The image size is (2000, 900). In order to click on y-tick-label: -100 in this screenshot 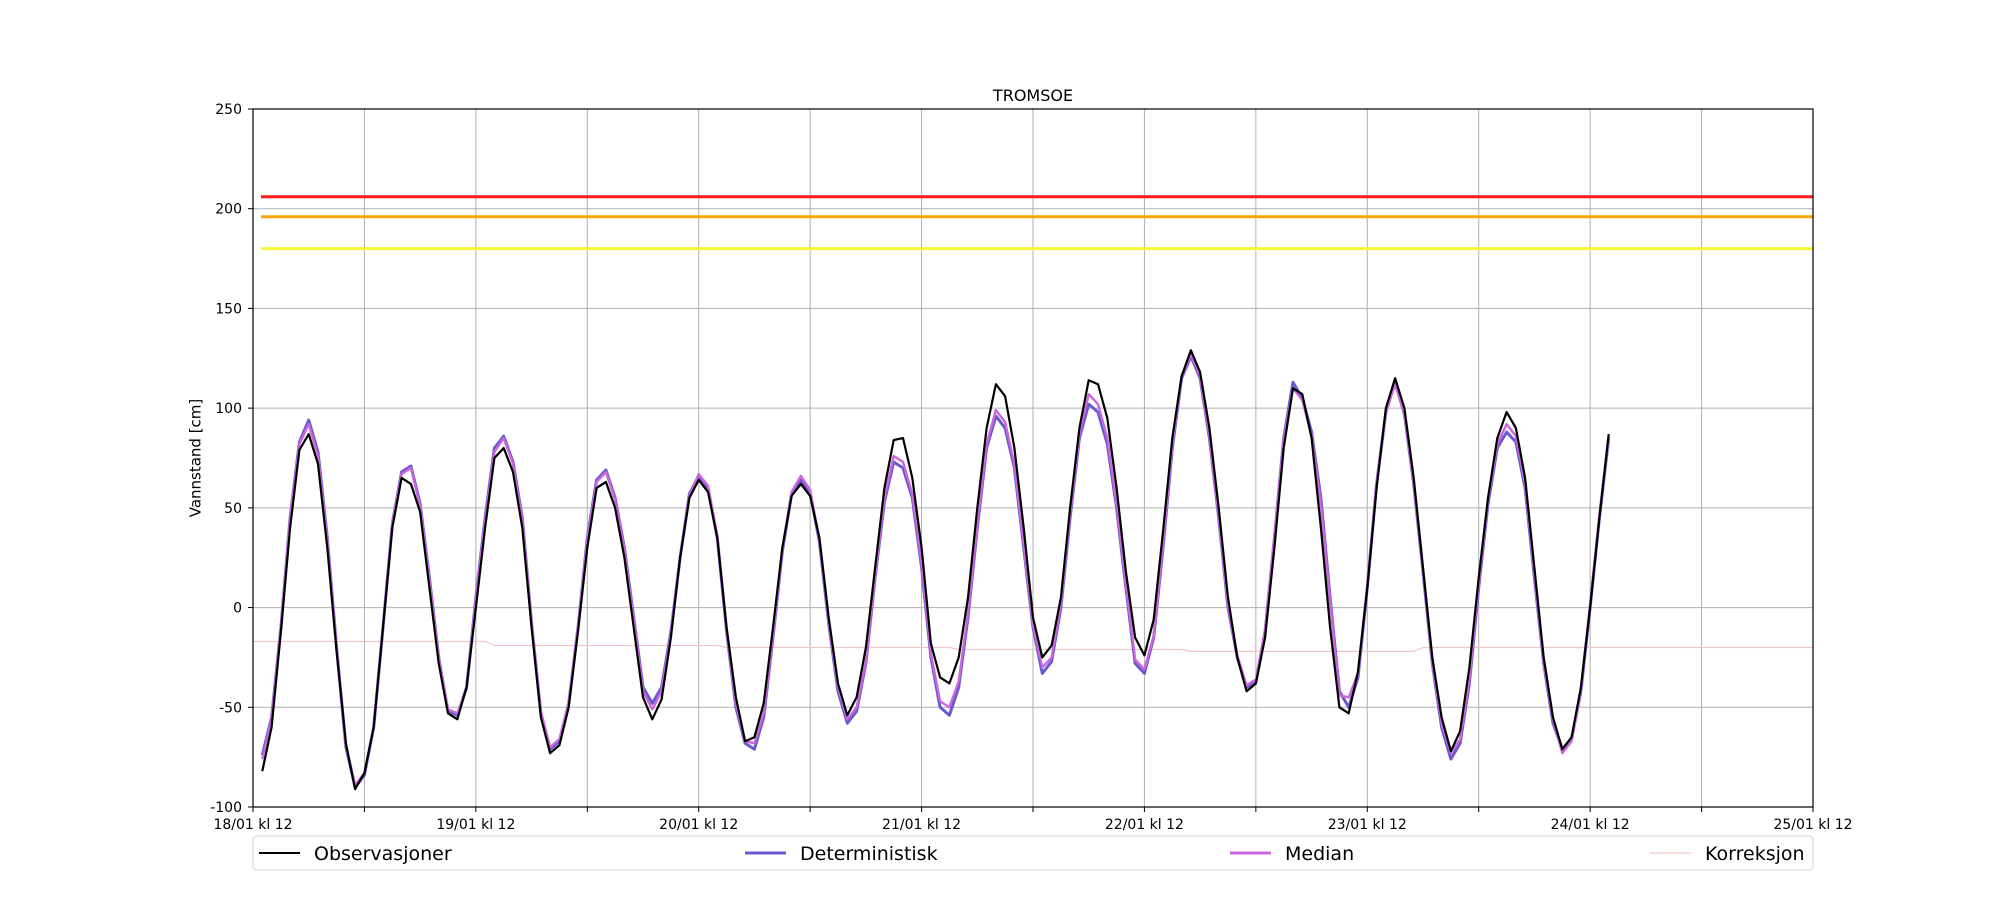, I will do `click(226, 808)`.